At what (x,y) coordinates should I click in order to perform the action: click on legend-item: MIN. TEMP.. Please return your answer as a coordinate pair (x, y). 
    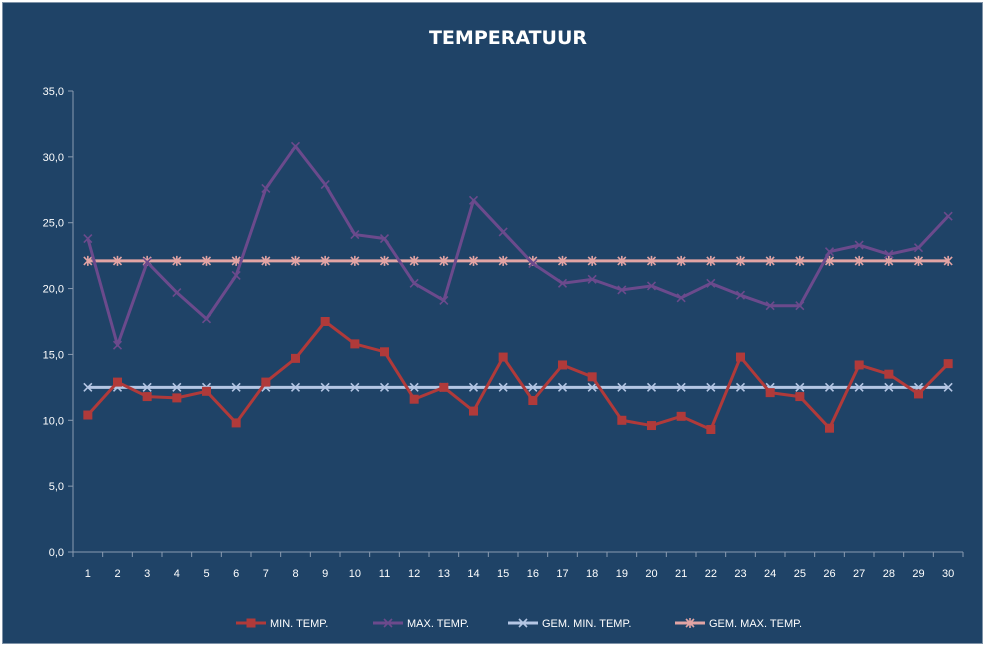
    Looking at the image, I should click on (282, 624).